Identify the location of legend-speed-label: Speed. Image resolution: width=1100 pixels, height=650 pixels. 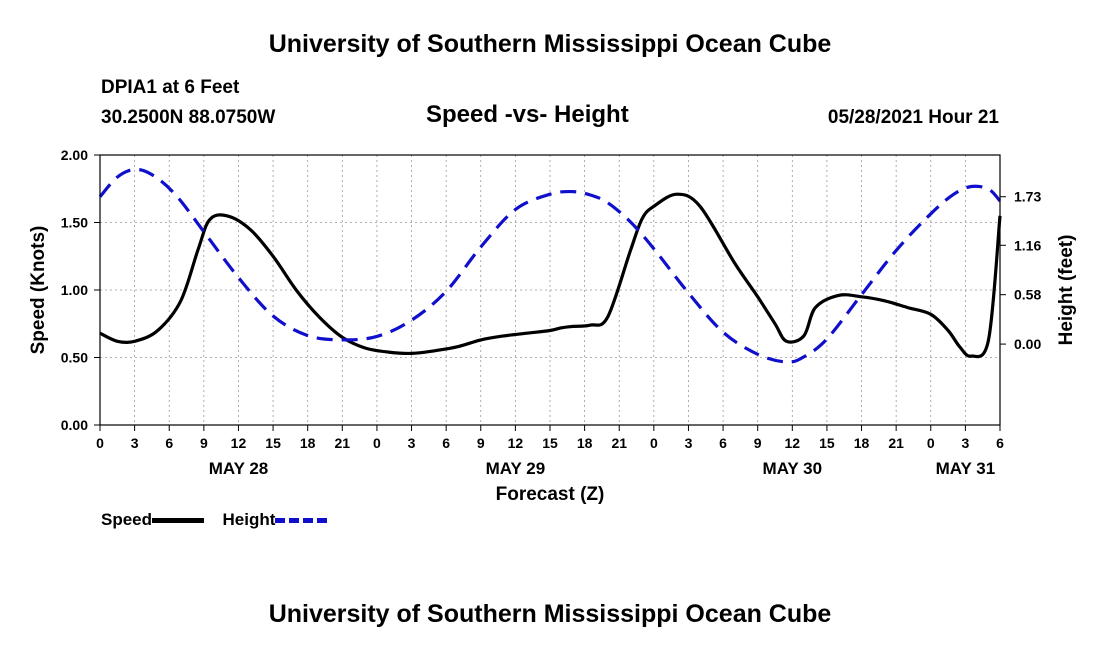
(127, 519).